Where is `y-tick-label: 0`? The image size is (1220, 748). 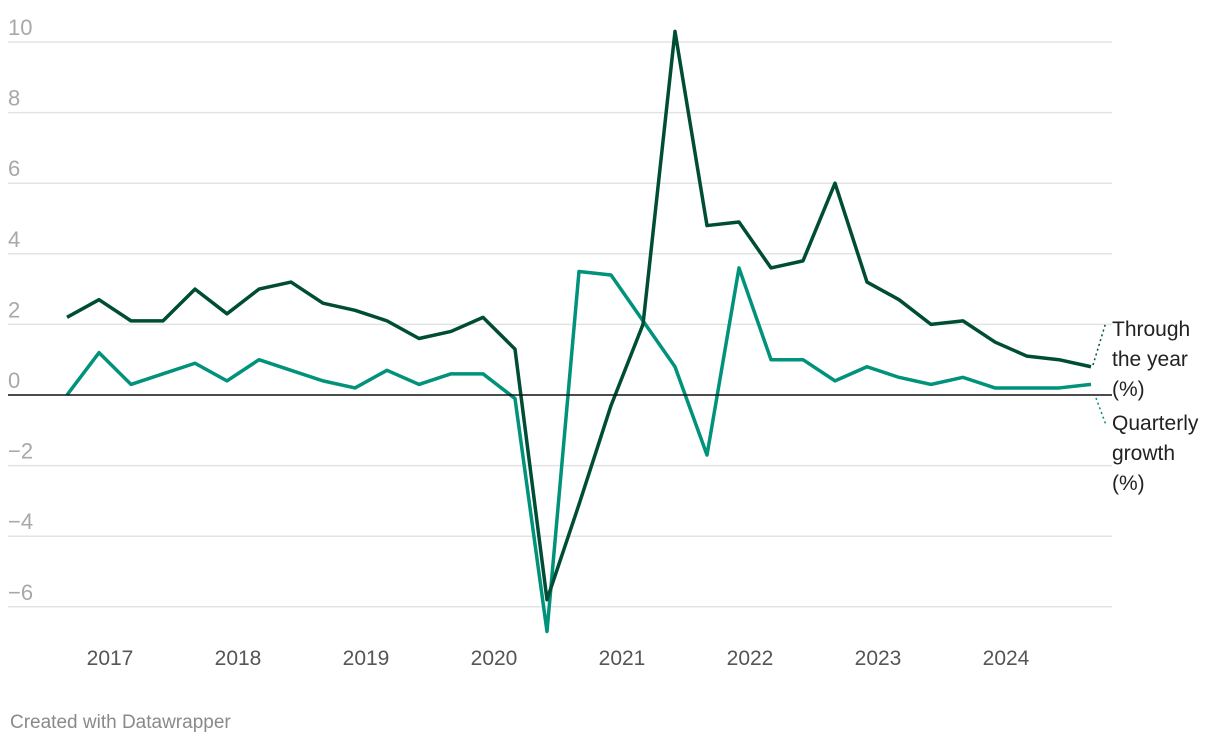
y-tick-label: 0 is located at coordinates (14, 380).